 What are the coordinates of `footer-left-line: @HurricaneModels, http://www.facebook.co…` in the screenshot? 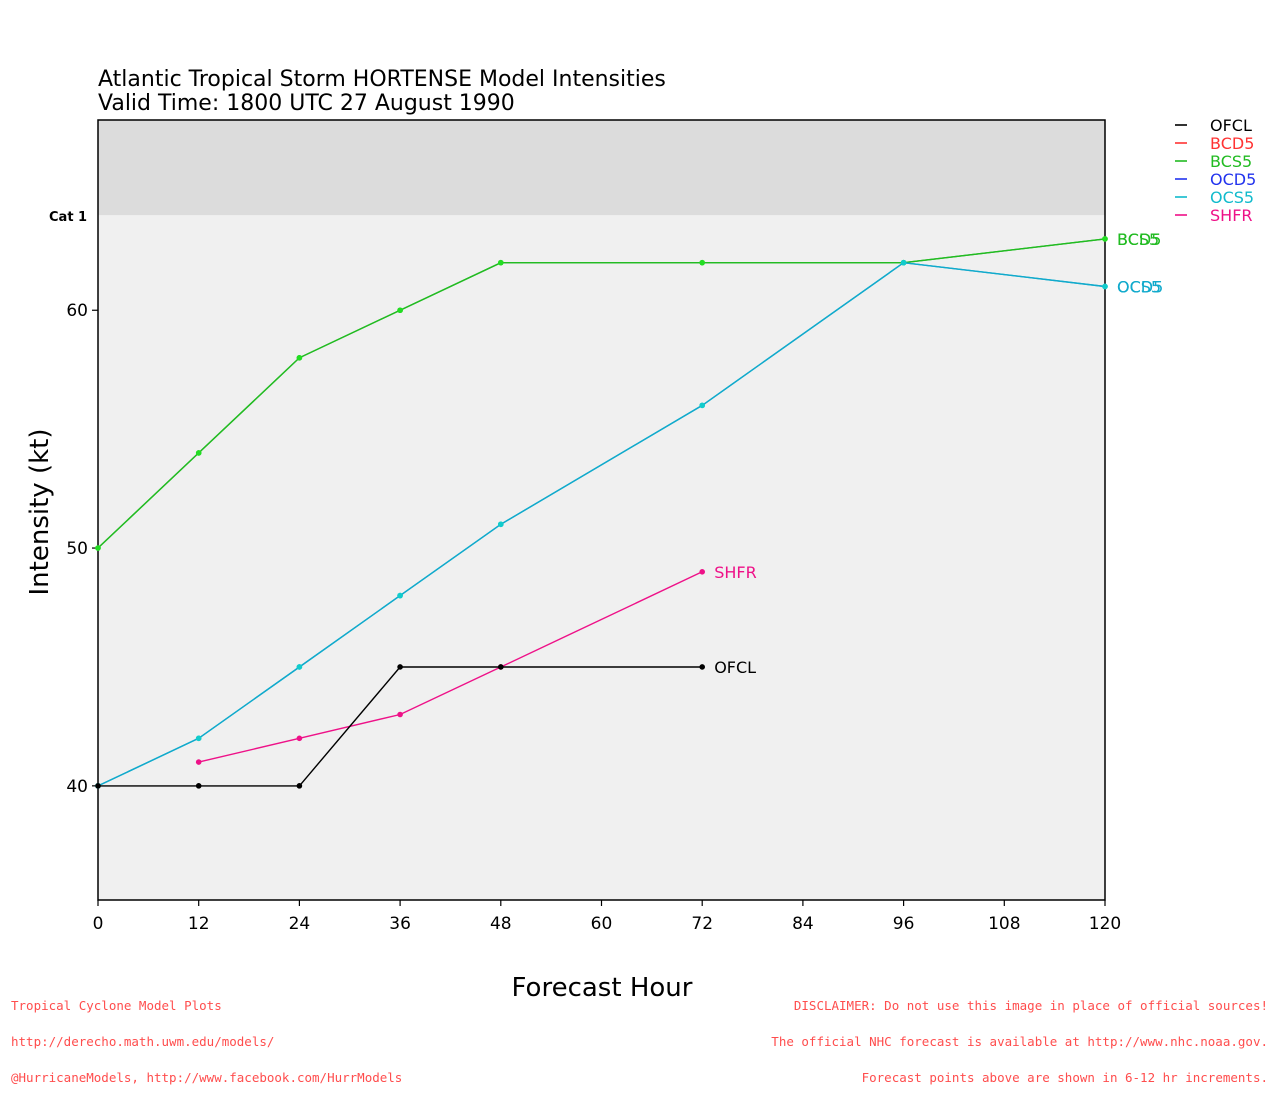 It's located at (207, 1077).